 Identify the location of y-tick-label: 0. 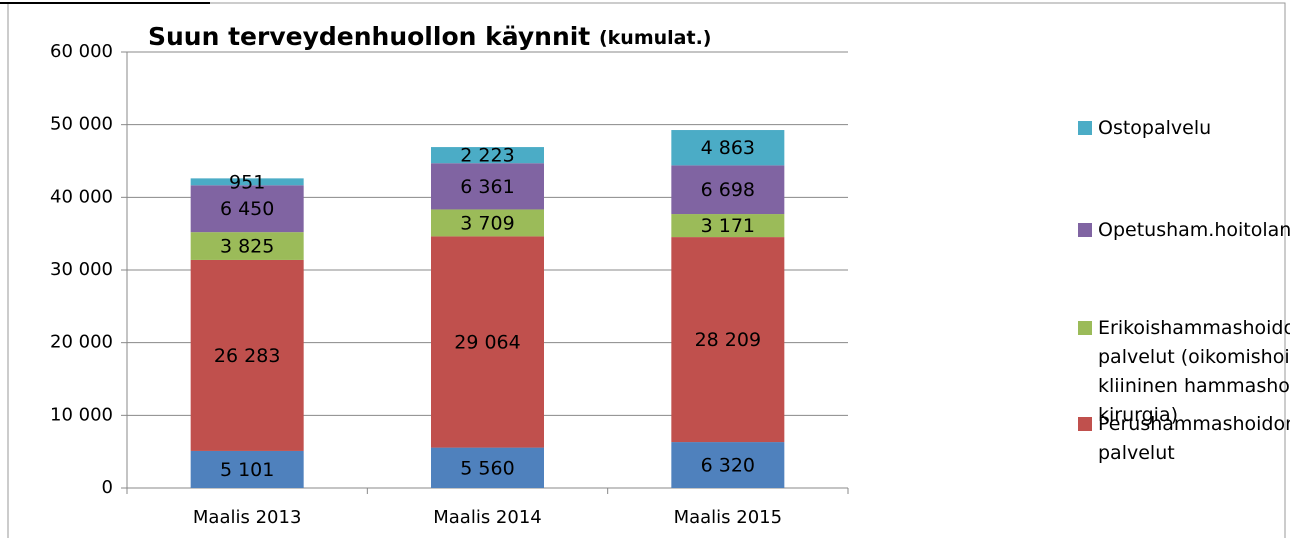
(107, 487).